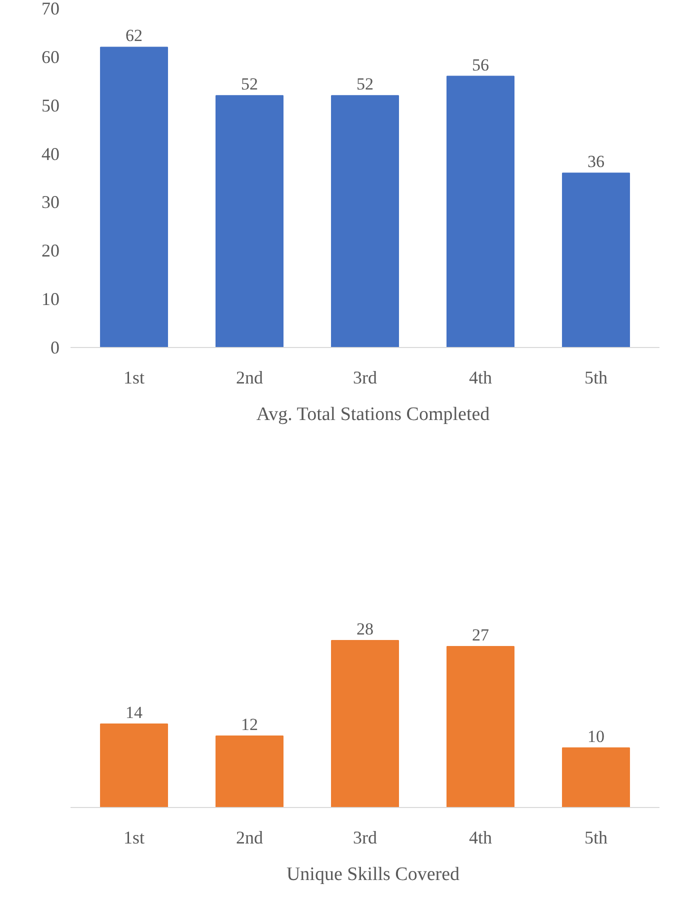  What do you see at coordinates (51, 56) in the screenshot?
I see `y-tick-label: 60` at bounding box center [51, 56].